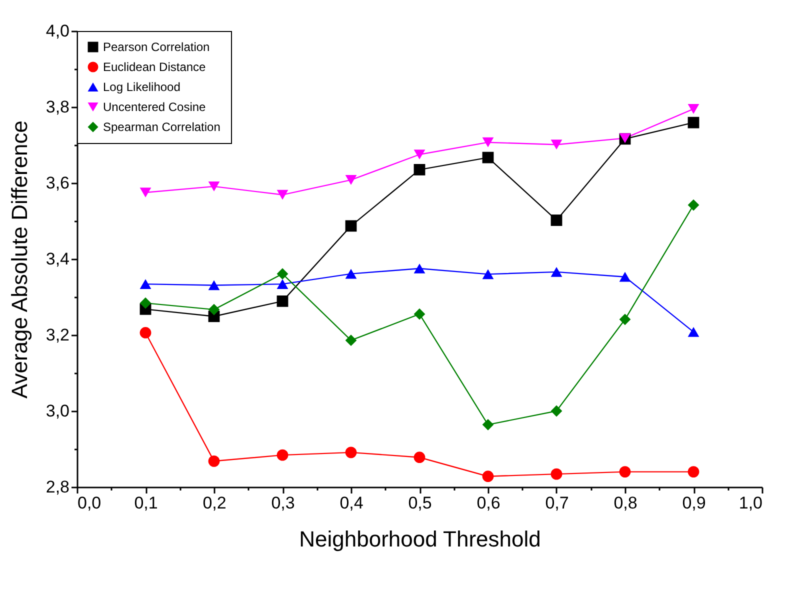  I want to click on x-tick-label: 0,4, so click(352, 503).